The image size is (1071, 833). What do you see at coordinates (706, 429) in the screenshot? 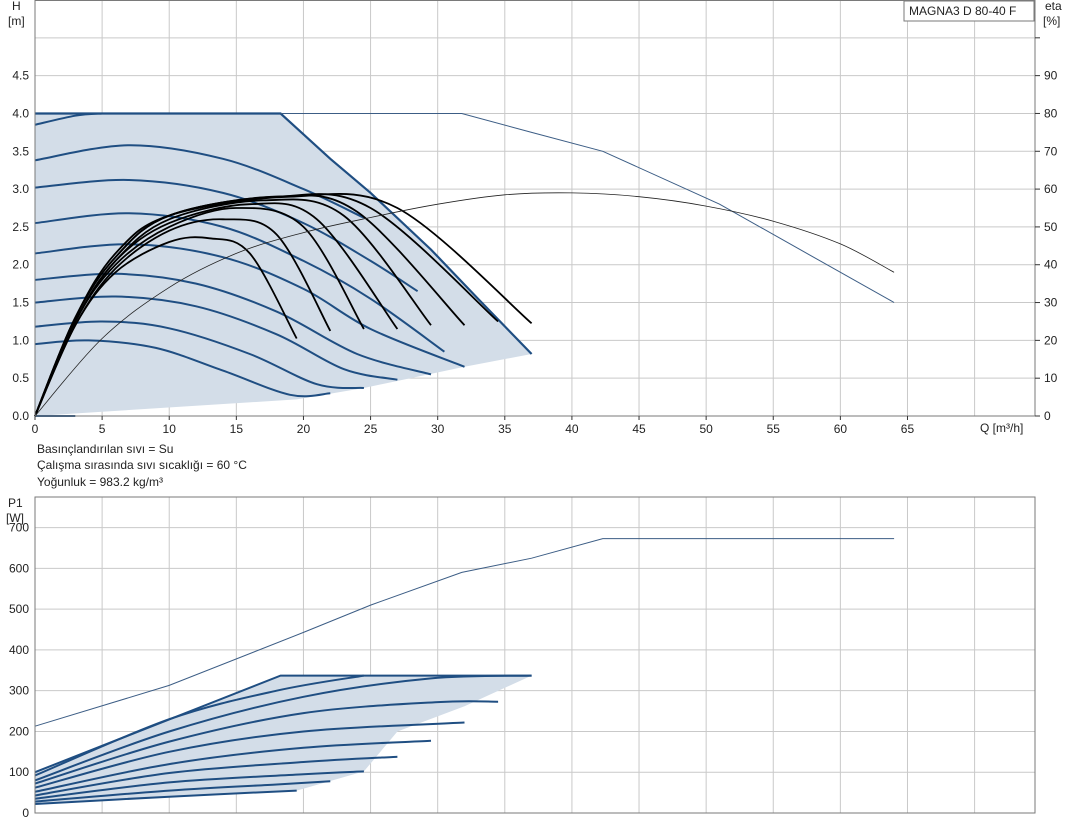
I see `flow-x-tick-label: 50` at bounding box center [706, 429].